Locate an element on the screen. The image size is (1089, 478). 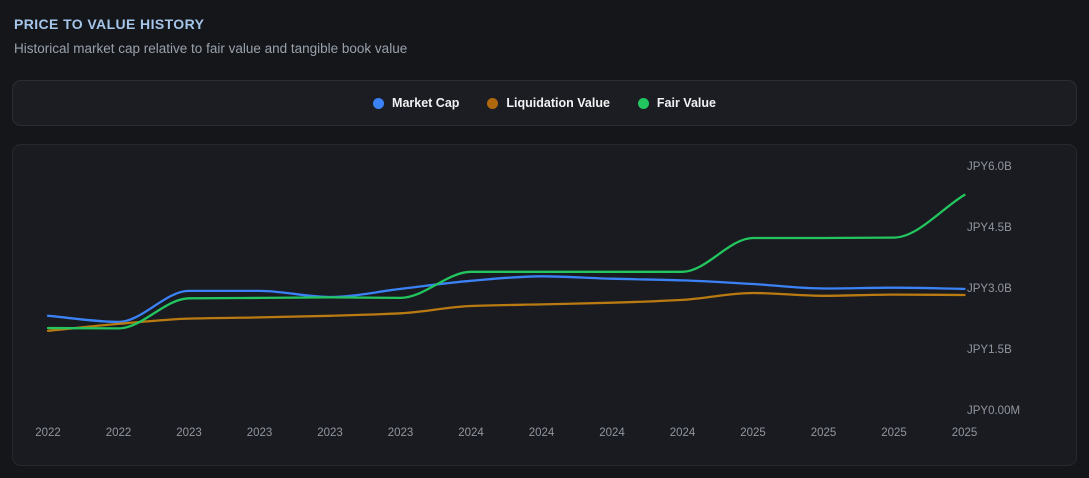
fair-value-dot-icon is located at coordinates (643, 103).